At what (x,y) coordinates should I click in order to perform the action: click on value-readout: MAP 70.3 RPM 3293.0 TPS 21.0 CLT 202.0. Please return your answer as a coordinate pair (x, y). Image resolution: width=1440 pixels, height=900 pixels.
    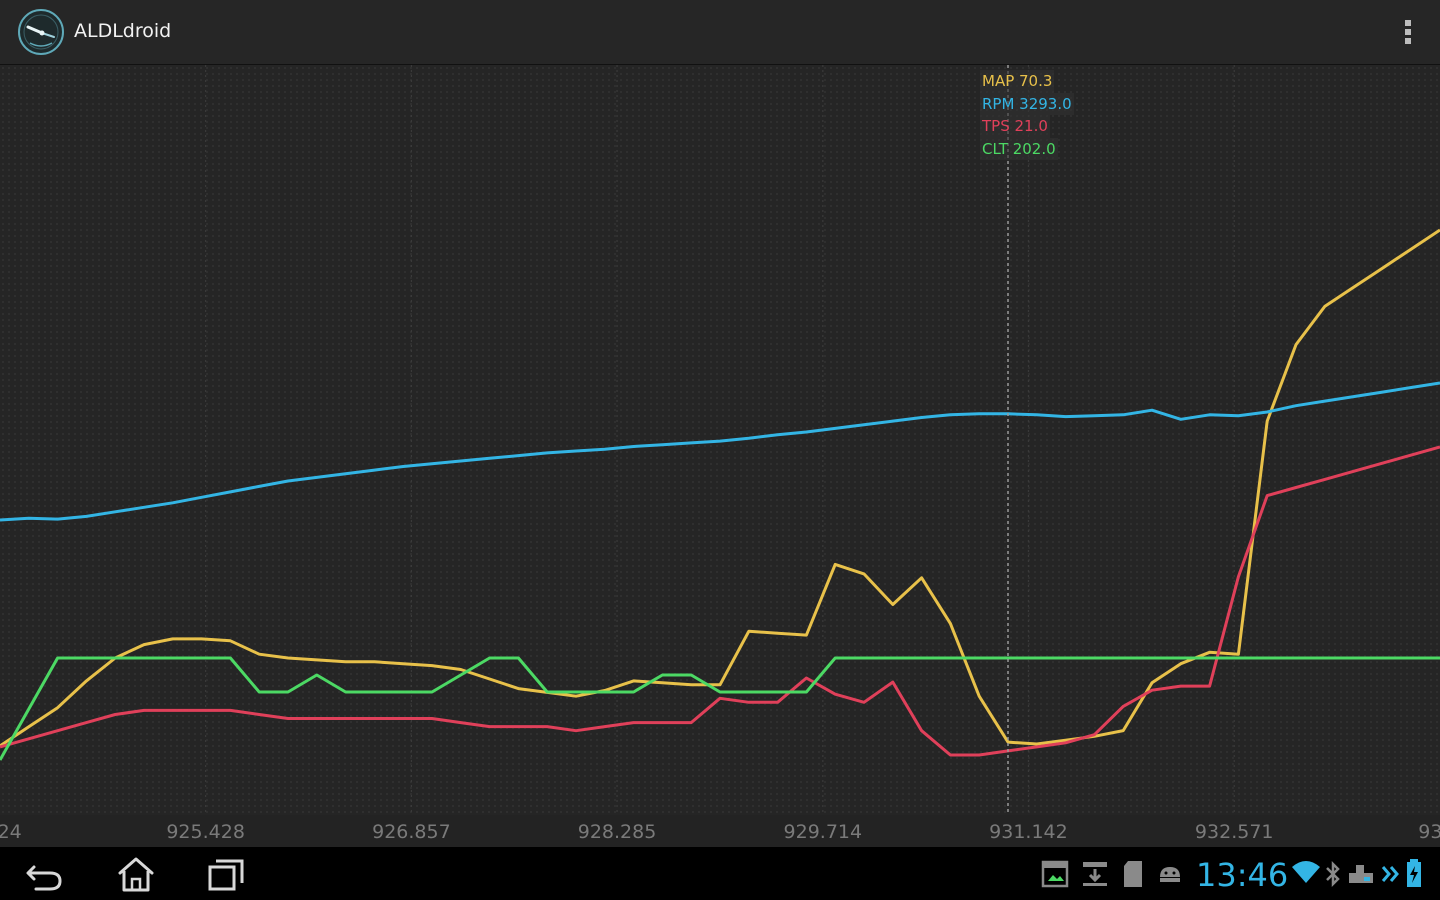
    Looking at the image, I should click on (1027, 115).